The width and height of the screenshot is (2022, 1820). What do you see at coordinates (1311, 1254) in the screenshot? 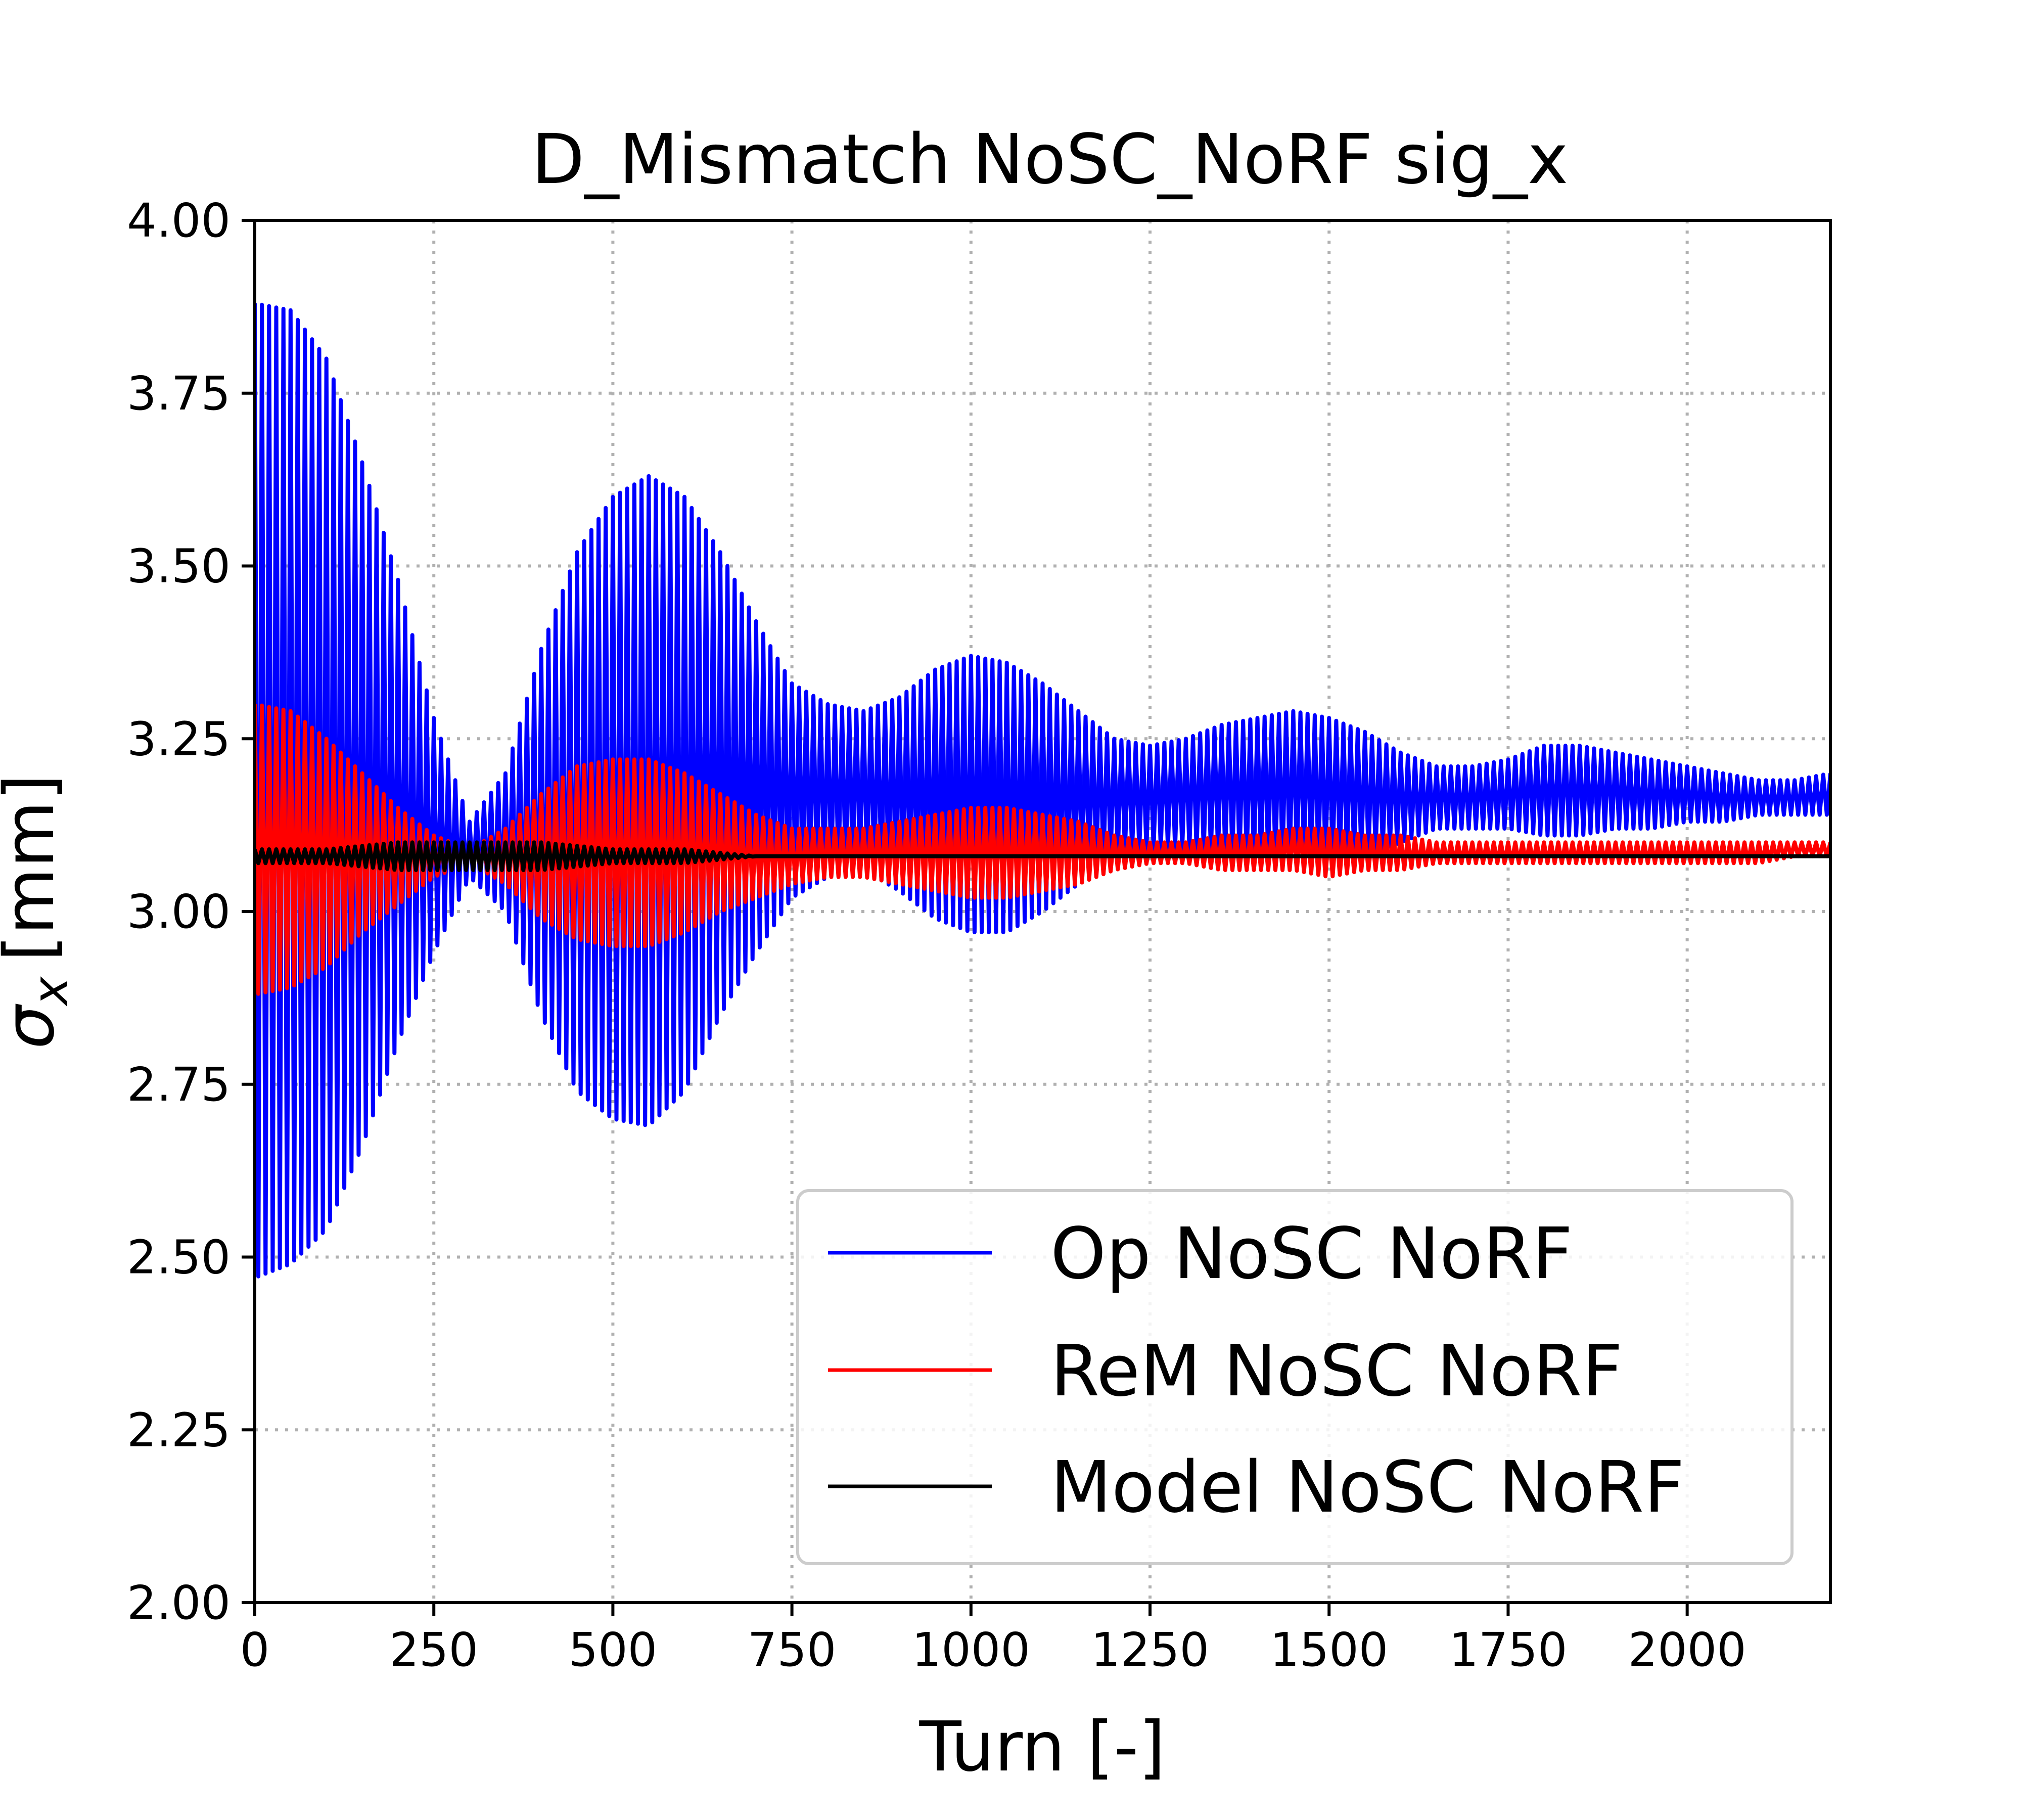
I see `legend-label-op: Op NoSC NoRF` at bounding box center [1311, 1254].